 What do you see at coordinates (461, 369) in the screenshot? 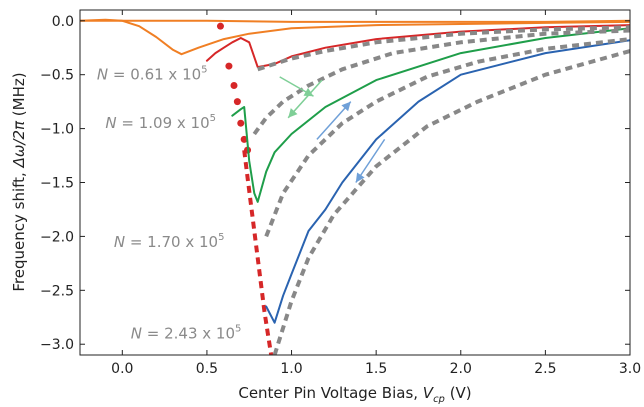
I see `x-tick-label: 2.0` at bounding box center [461, 369].